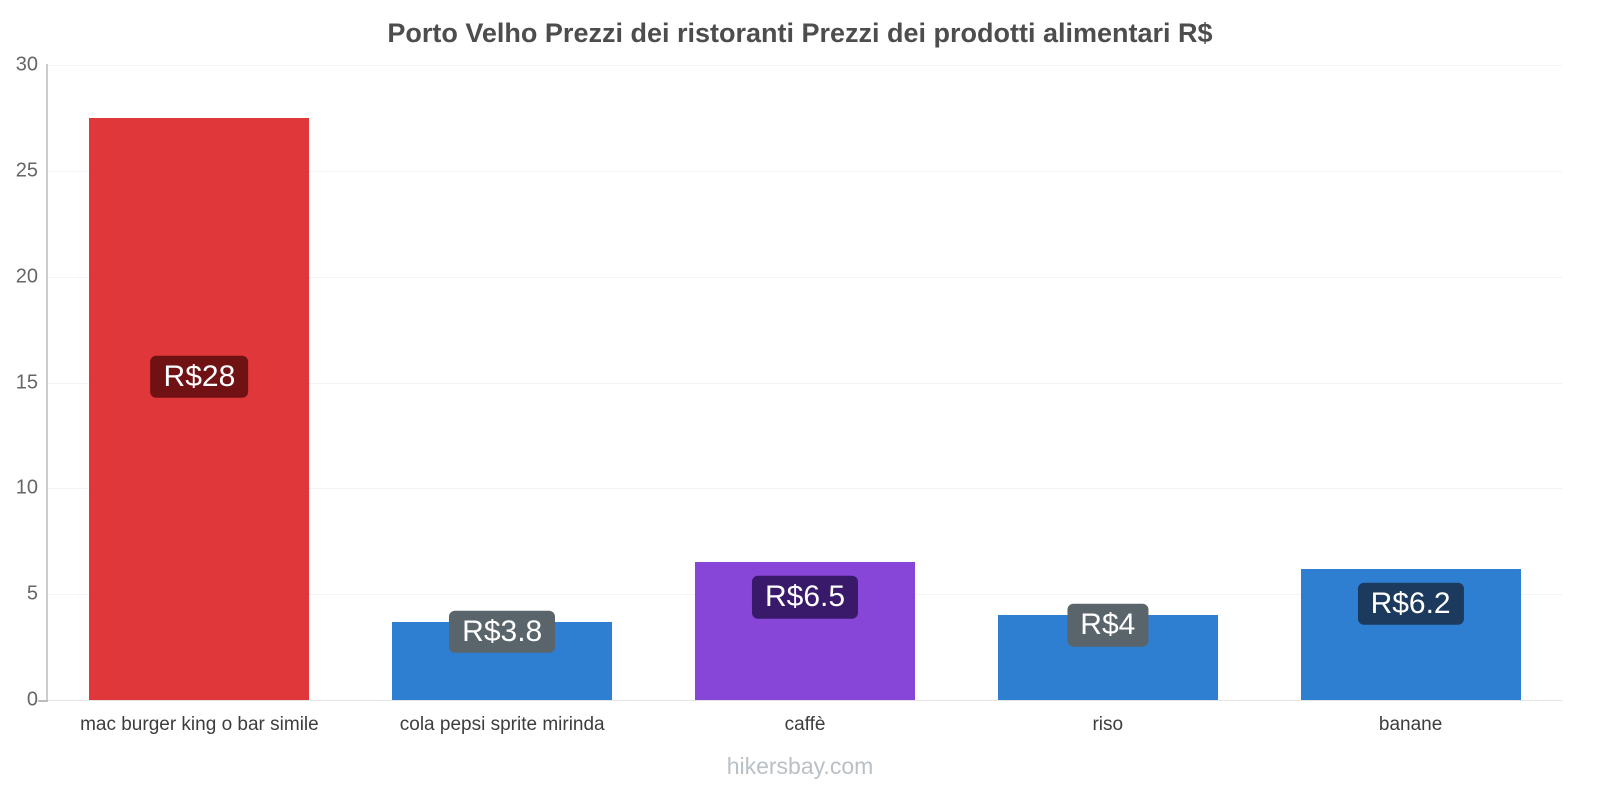 This screenshot has width=1600, height=800. Describe the element at coordinates (1410, 604) in the screenshot. I see `bar-value-label: R$6.2` at that location.